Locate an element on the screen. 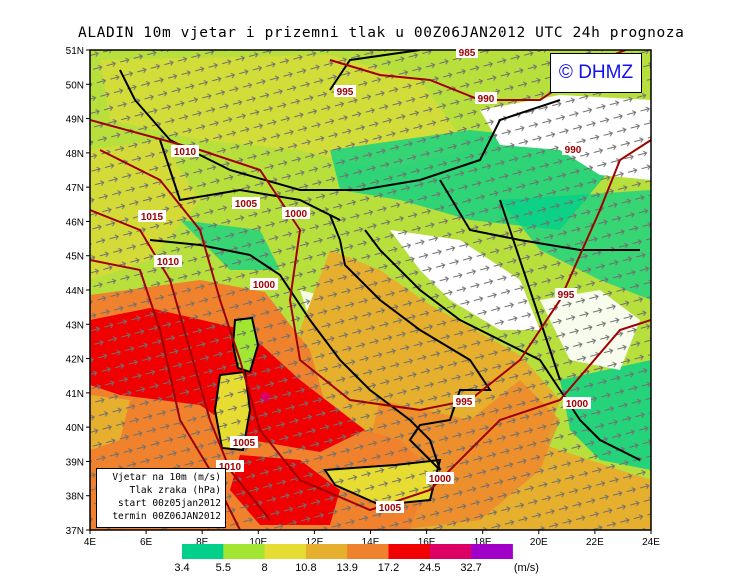  lon-tick-label: 12E is located at coordinates (315, 542).